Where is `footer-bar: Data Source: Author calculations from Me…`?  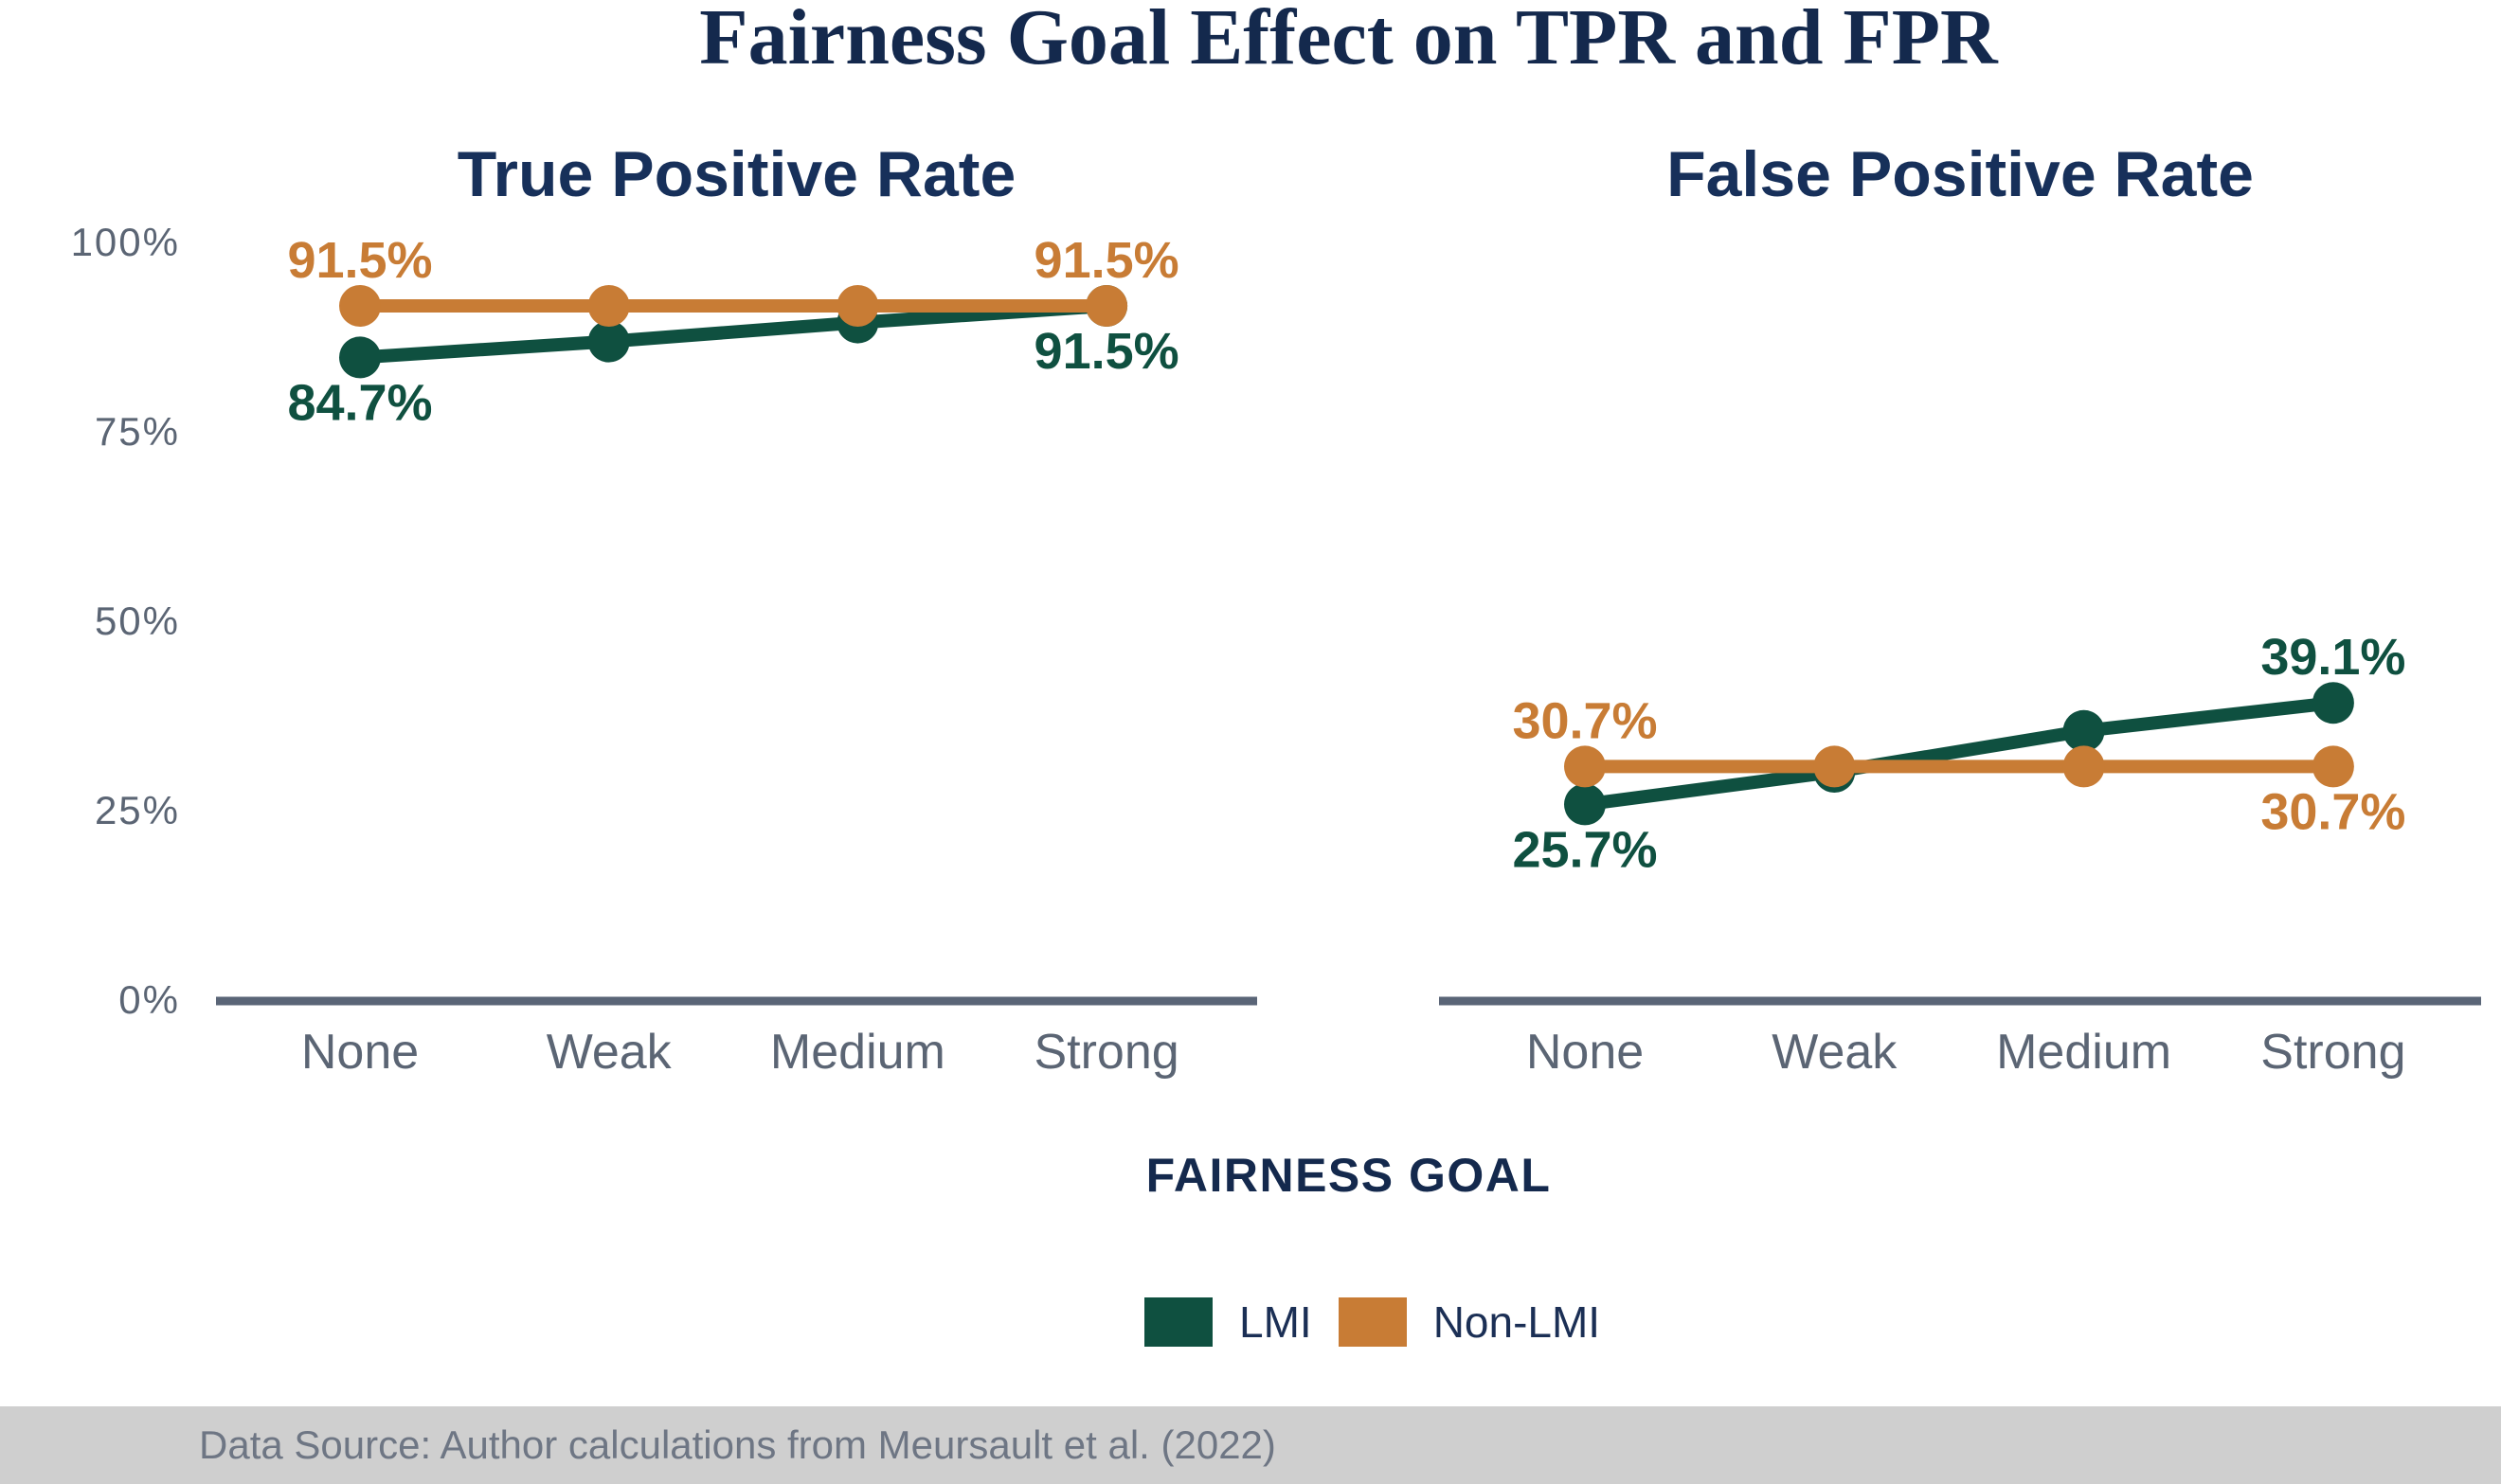 footer-bar: Data Source: Author calculations from Me… is located at coordinates (1250, 1445).